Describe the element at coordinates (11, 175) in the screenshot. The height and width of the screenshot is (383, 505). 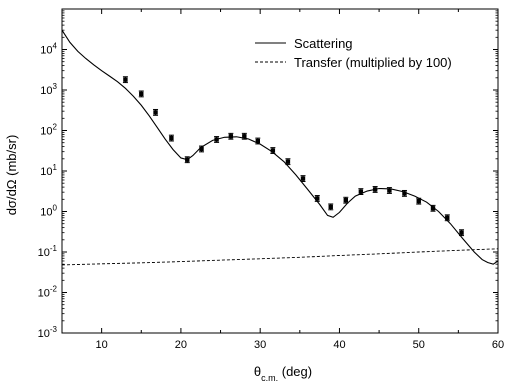
I see `y-axis-label: dσ/dΩ (mb/sr)` at that location.